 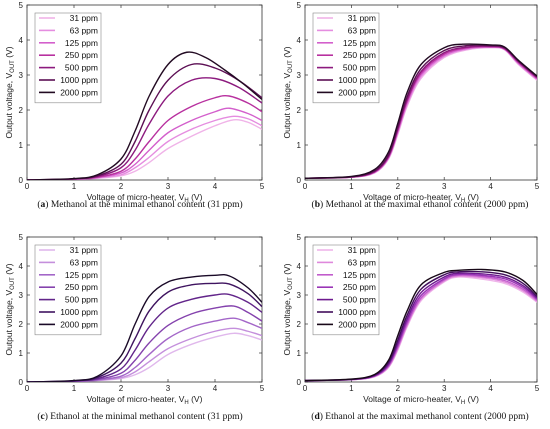 I want to click on y-axis-label-unit: (V), so click(x=287, y=270).